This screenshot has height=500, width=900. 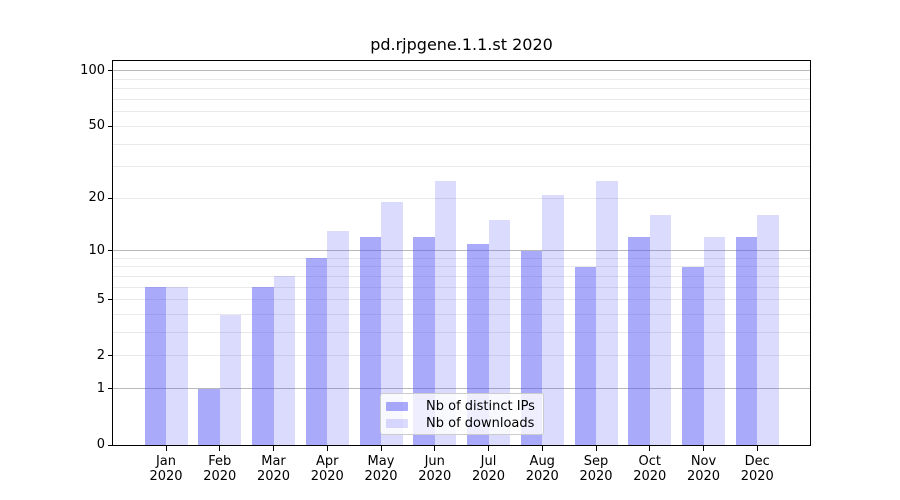 I want to click on legend-label-distinct-ips: Nb of distinct IPs, so click(x=480, y=406).